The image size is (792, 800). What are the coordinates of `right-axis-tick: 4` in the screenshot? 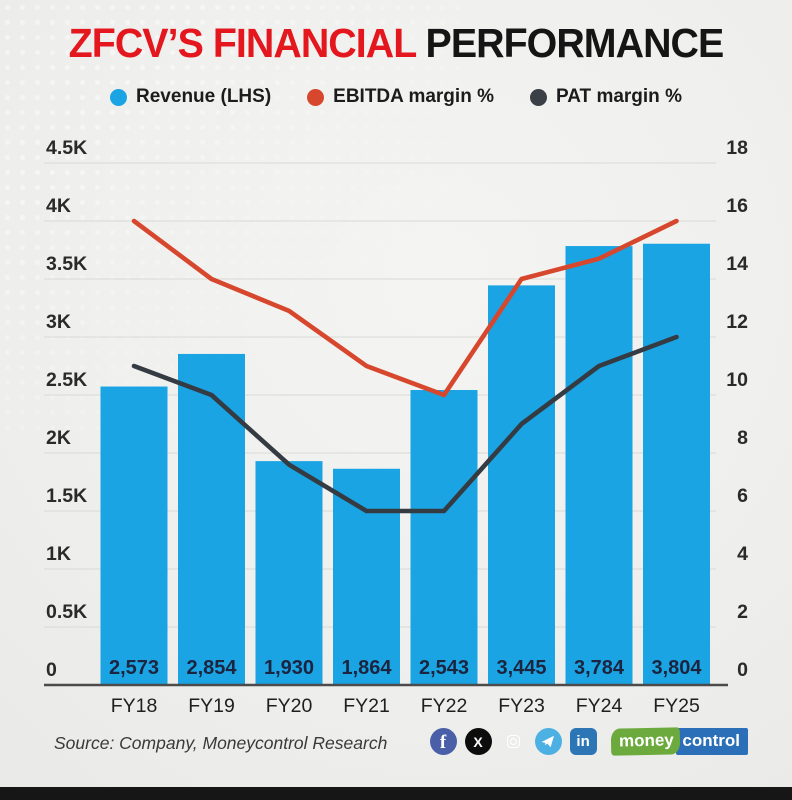 It's located at (742, 554).